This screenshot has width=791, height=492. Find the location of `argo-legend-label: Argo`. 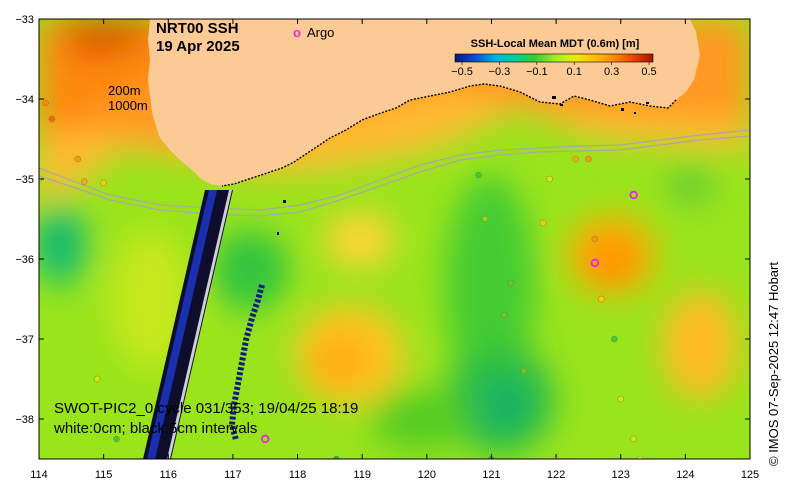

argo-legend-label: Argo is located at coordinates (320, 32).